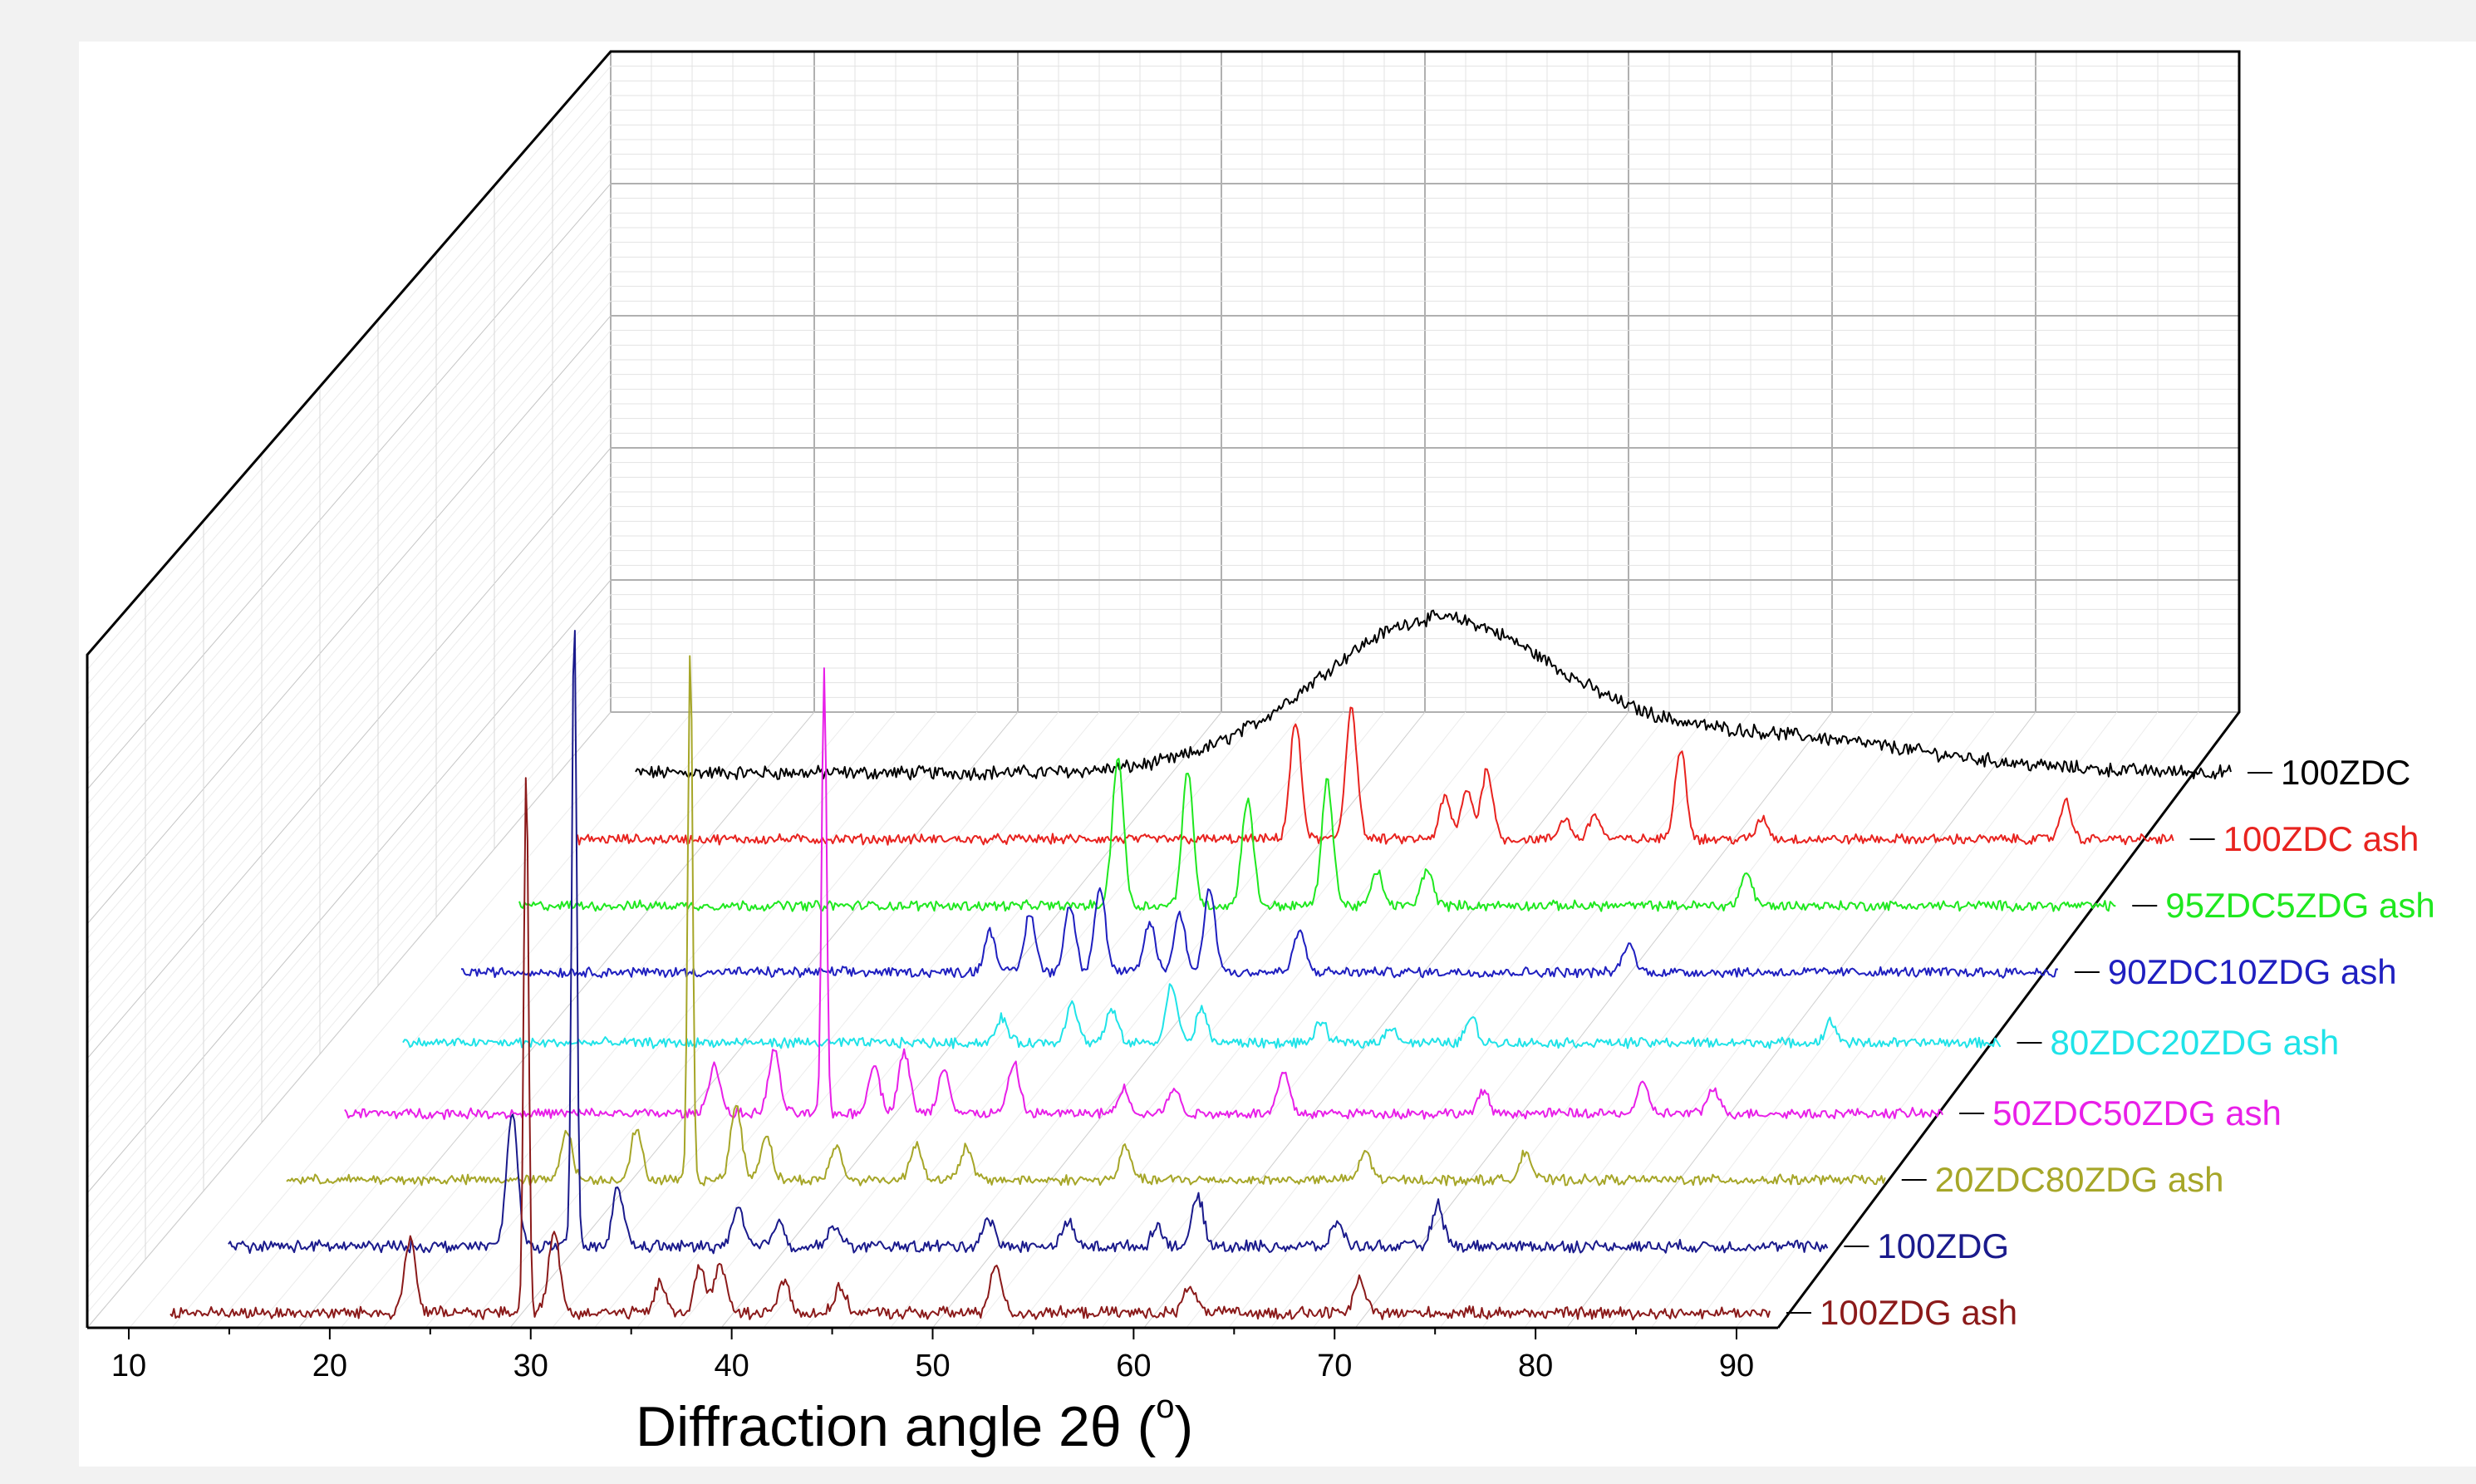 This screenshot has width=2476, height=1484. What do you see at coordinates (914, 1423) in the screenshot?
I see `x-axis-title: Diffraction angle 2θ (o)` at bounding box center [914, 1423].